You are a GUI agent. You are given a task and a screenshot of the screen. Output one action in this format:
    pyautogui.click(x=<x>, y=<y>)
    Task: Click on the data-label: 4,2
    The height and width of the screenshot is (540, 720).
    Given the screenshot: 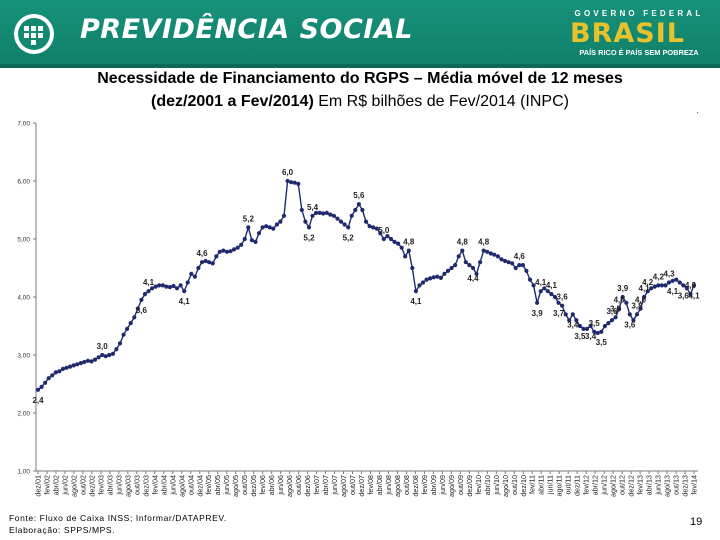 What is the action you would take?
    pyautogui.click(x=659, y=276)
    